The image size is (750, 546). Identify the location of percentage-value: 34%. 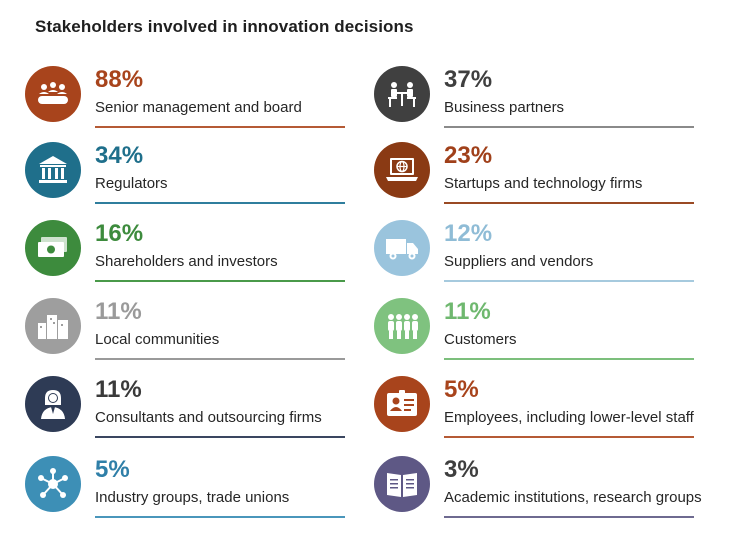
(119, 155).